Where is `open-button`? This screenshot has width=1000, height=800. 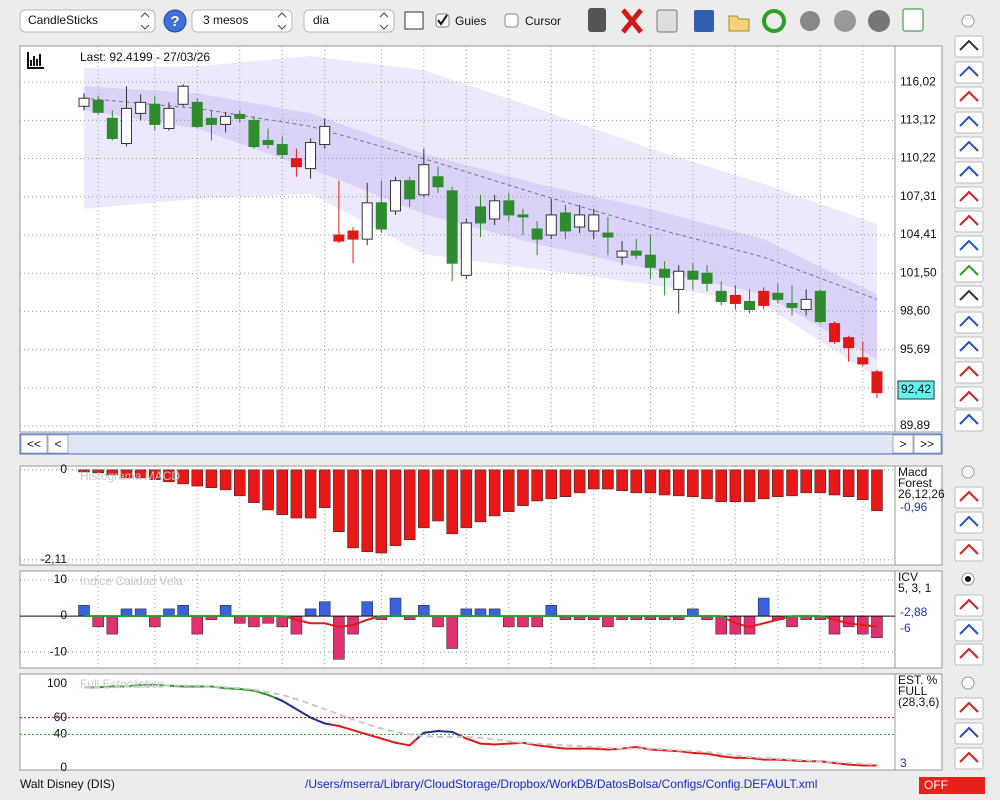 open-button is located at coordinates (739, 23).